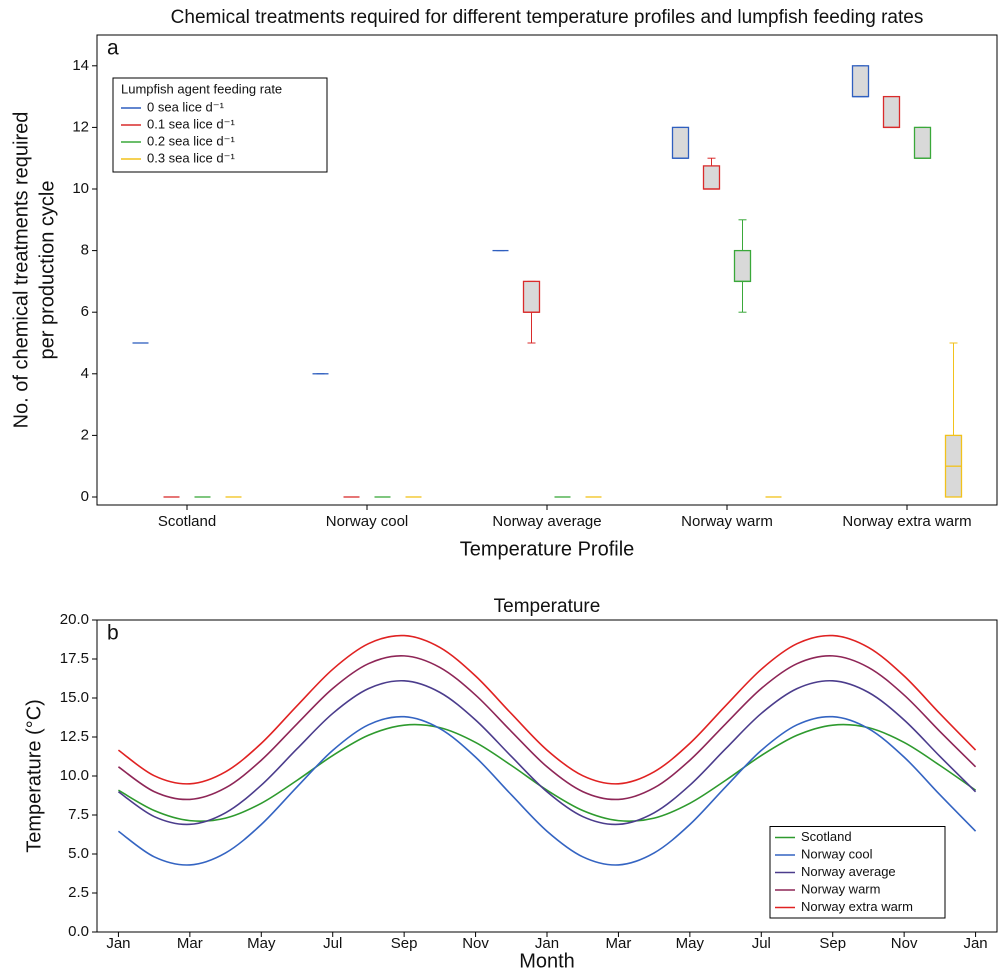 Image resolution: width=1003 pixels, height=972 pixels. I want to click on y-axis-label: Temperature (°C), so click(34, 776).